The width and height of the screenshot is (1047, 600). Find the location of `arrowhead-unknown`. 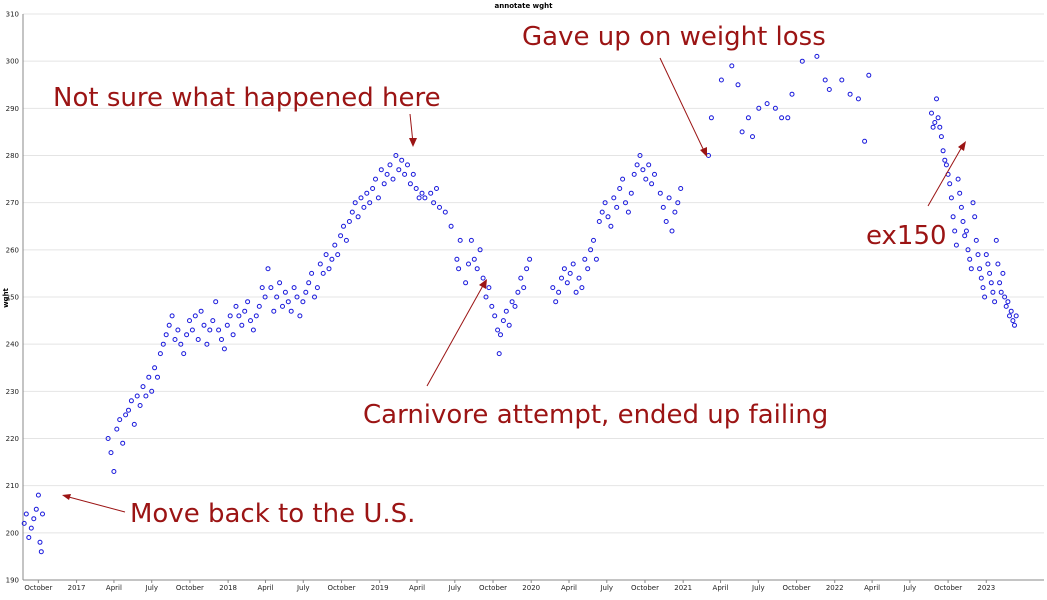

arrowhead-unknown is located at coordinates (413, 142).